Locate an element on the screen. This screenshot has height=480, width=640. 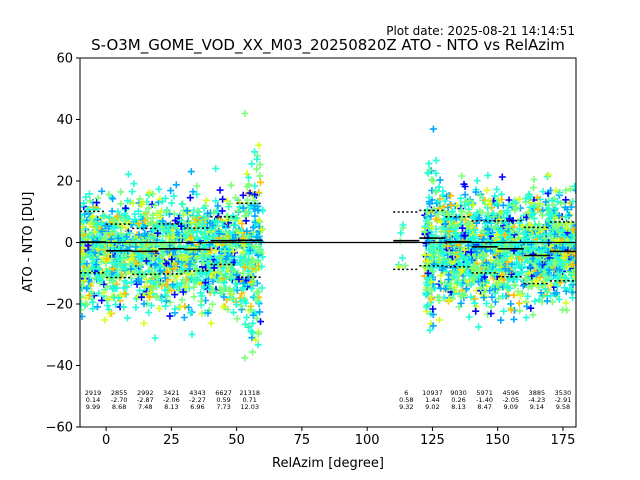
bin-mean-label: 0.59 is located at coordinates (223, 400).